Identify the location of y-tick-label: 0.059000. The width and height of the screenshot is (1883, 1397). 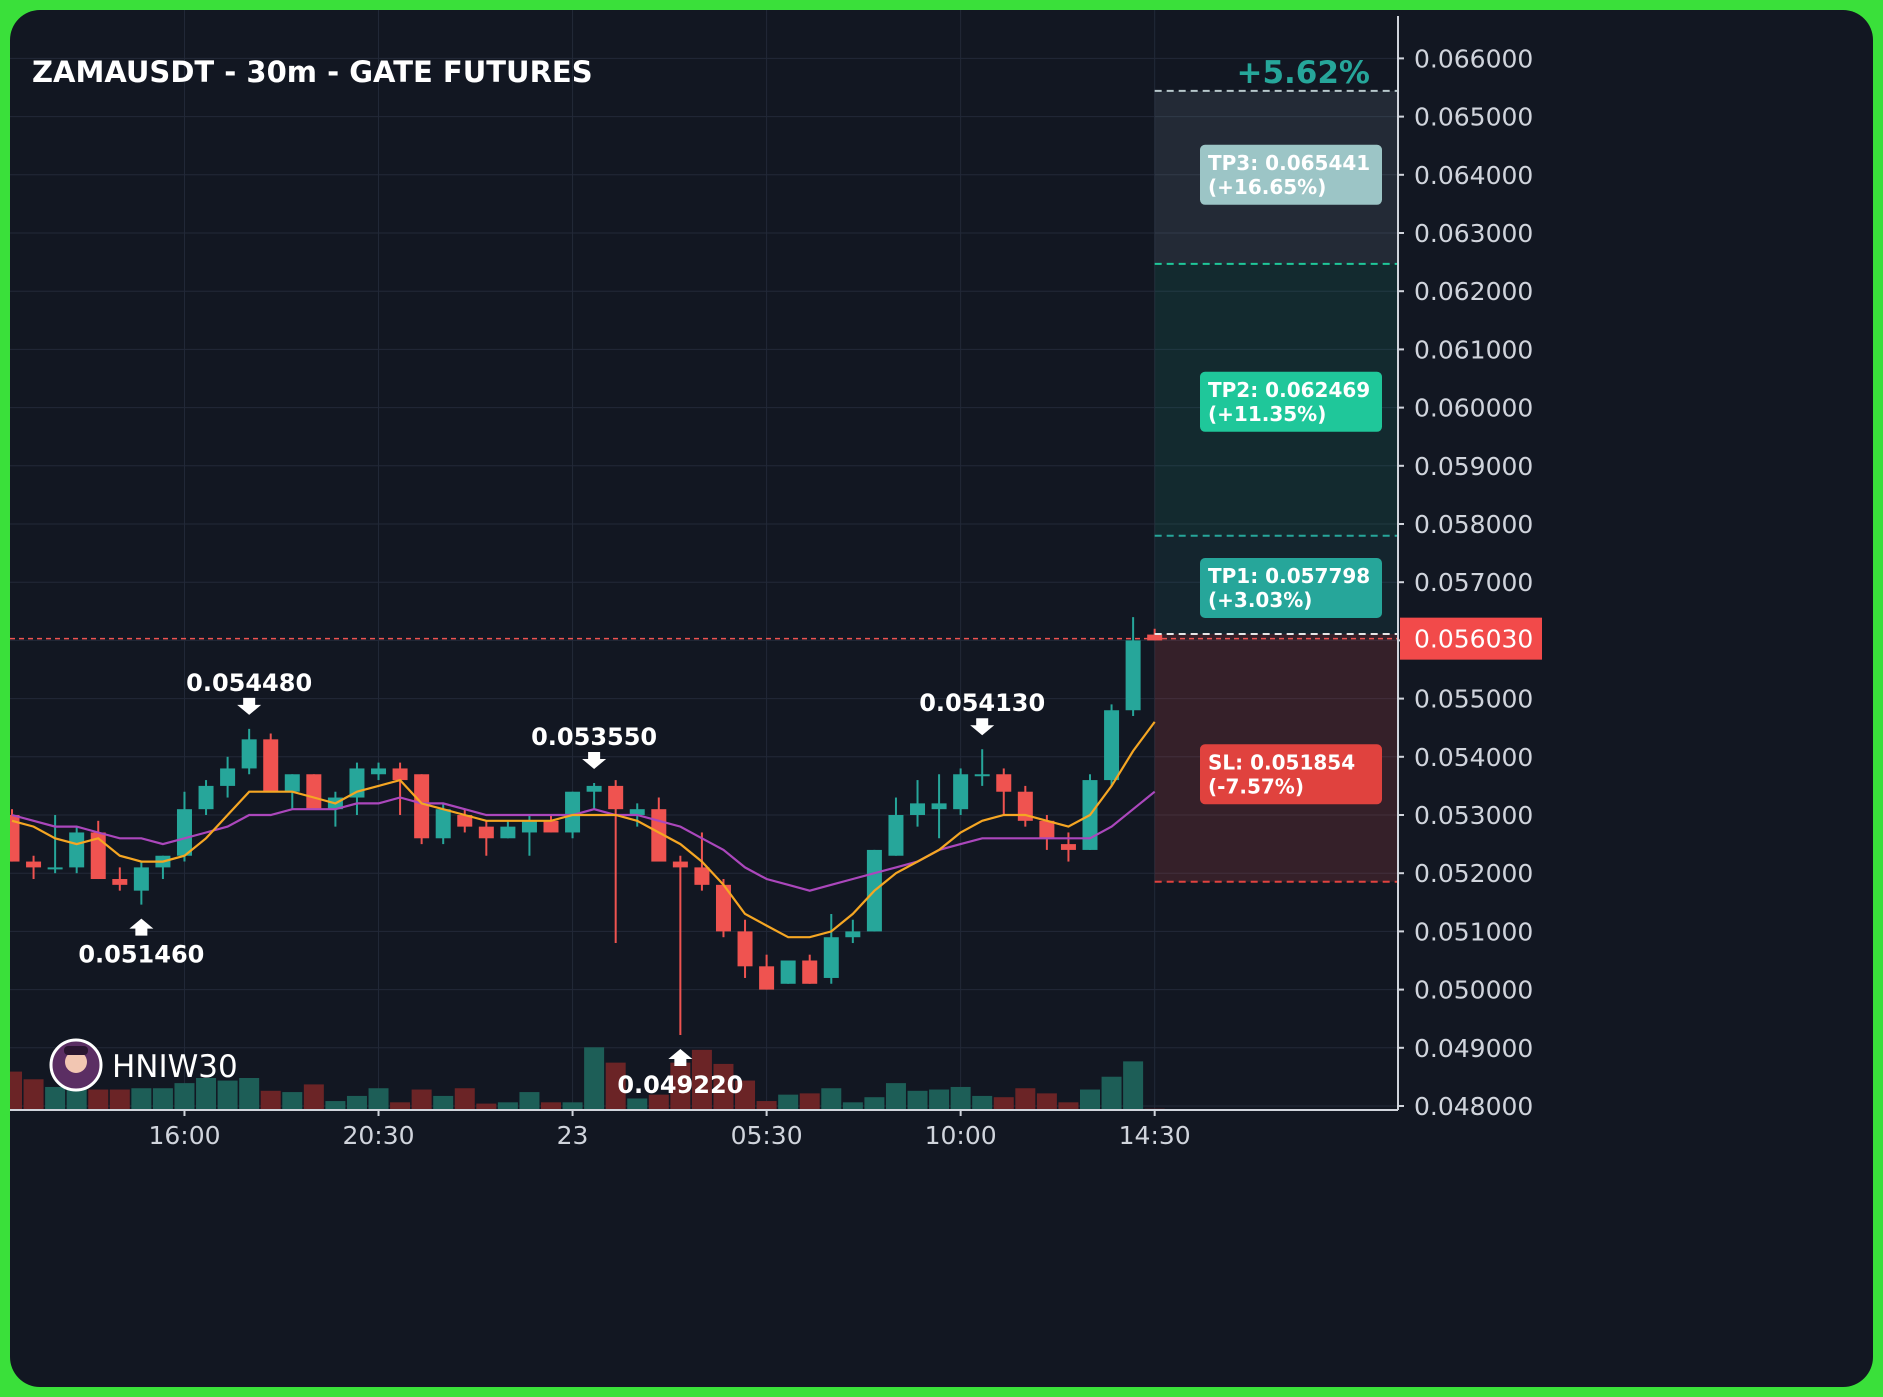
(1473, 466).